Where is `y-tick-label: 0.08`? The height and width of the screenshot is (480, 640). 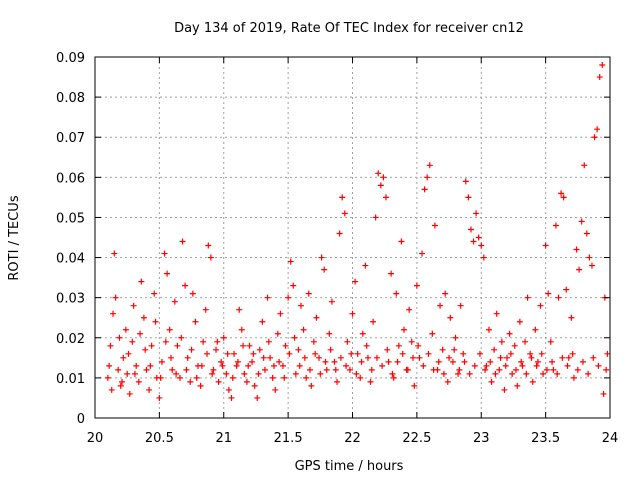 y-tick-label: 0.08 is located at coordinates (70, 98).